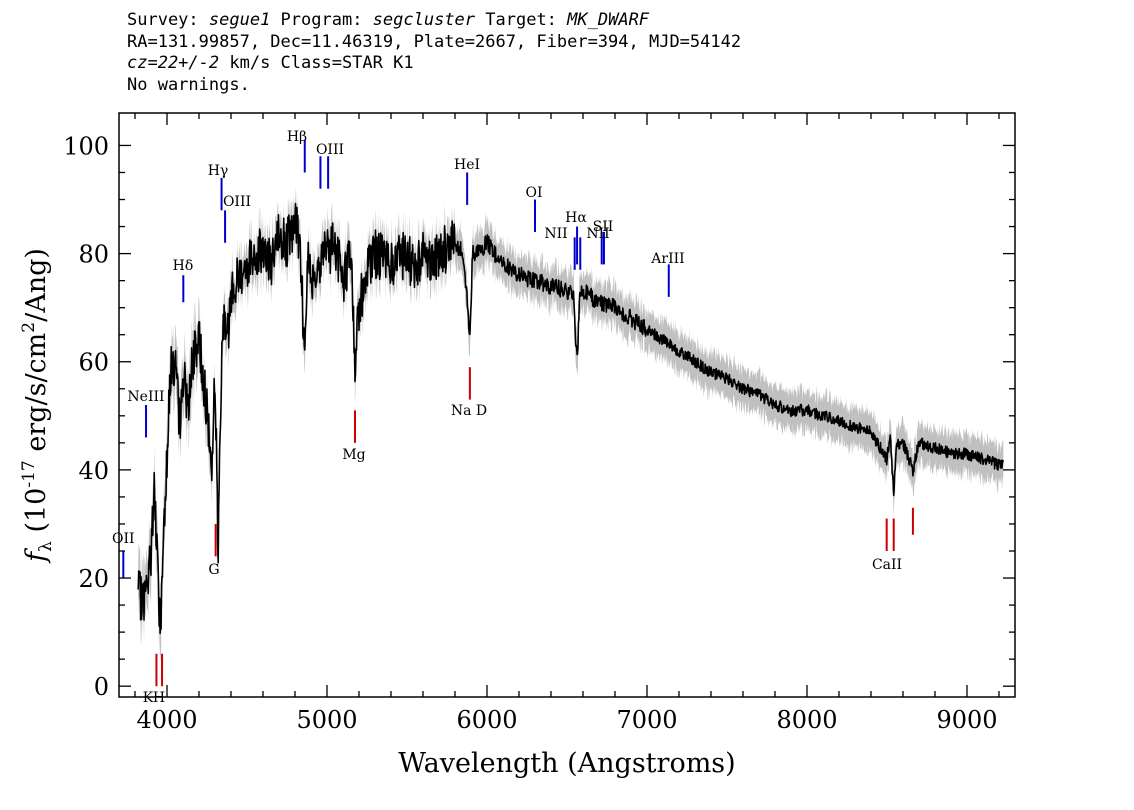  I want to click on header-line-3: cz=22+/-2 km/s Class=STAR K1, so click(434, 64).